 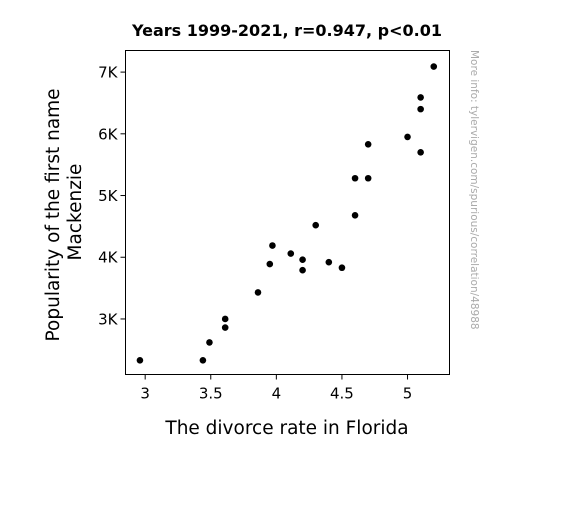 What do you see at coordinates (211, 394) in the screenshot?
I see `x-tick-label: 3.5` at bounding box center [211, 394].